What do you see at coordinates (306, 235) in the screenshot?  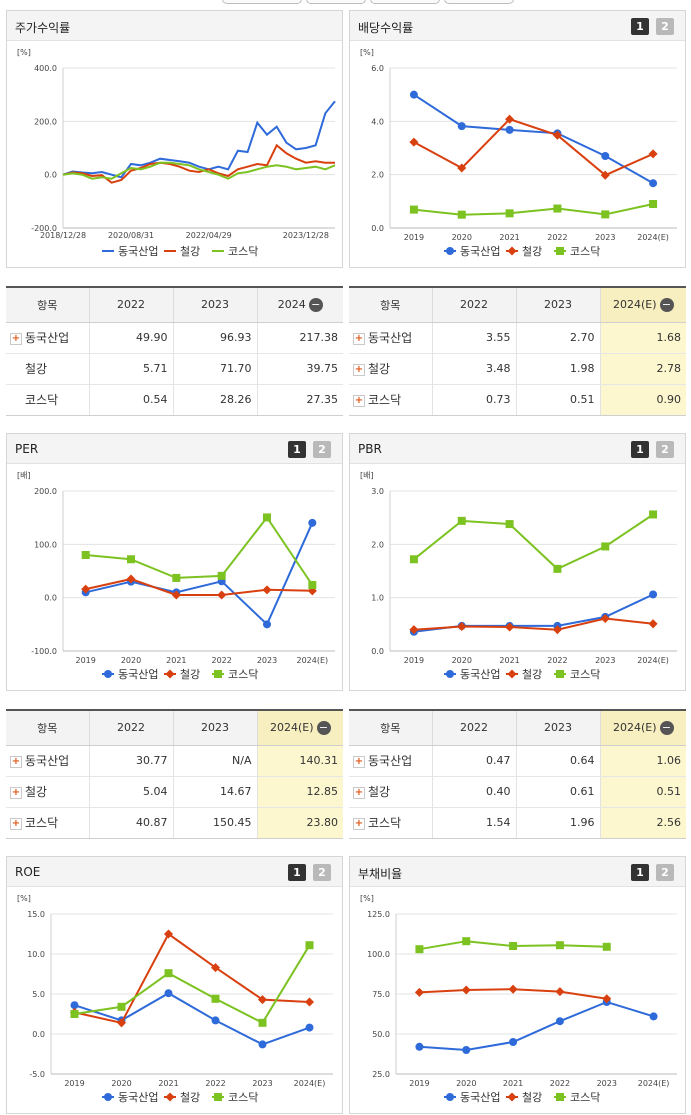 I see `x-tick-label: 2023/12/28` at bounding box center [306, 235].